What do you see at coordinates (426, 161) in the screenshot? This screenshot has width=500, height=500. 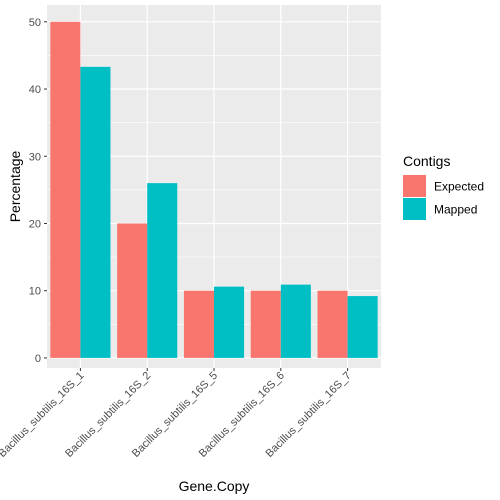 I see `legend-title: Contigs` at bounding box center [426, 161].